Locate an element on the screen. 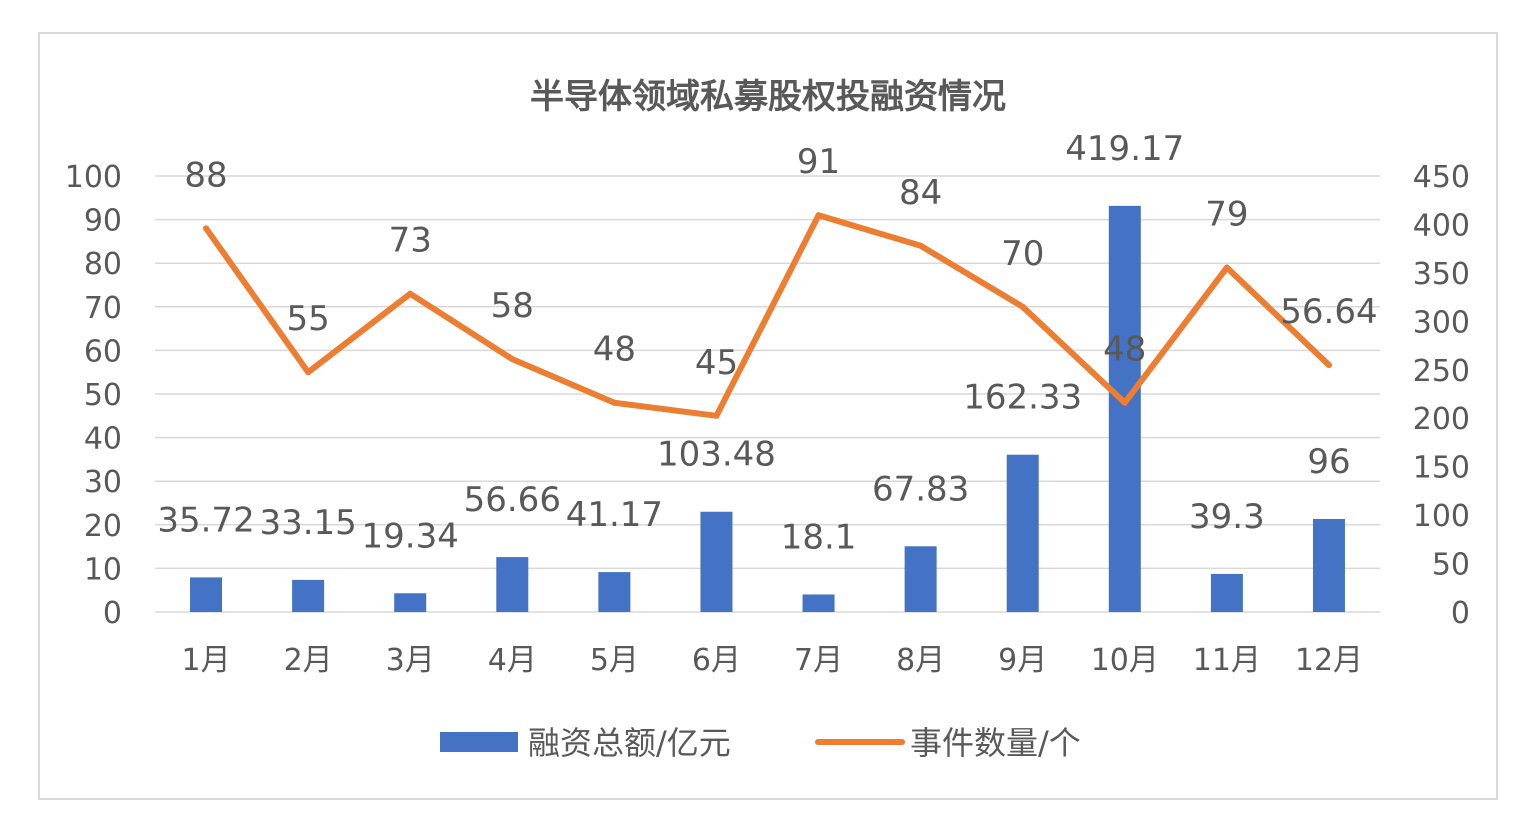 Image resolution: width=1538 pixels, height=828 pixels. x-tick-label: 7月 is located at coordinates (818, 660).